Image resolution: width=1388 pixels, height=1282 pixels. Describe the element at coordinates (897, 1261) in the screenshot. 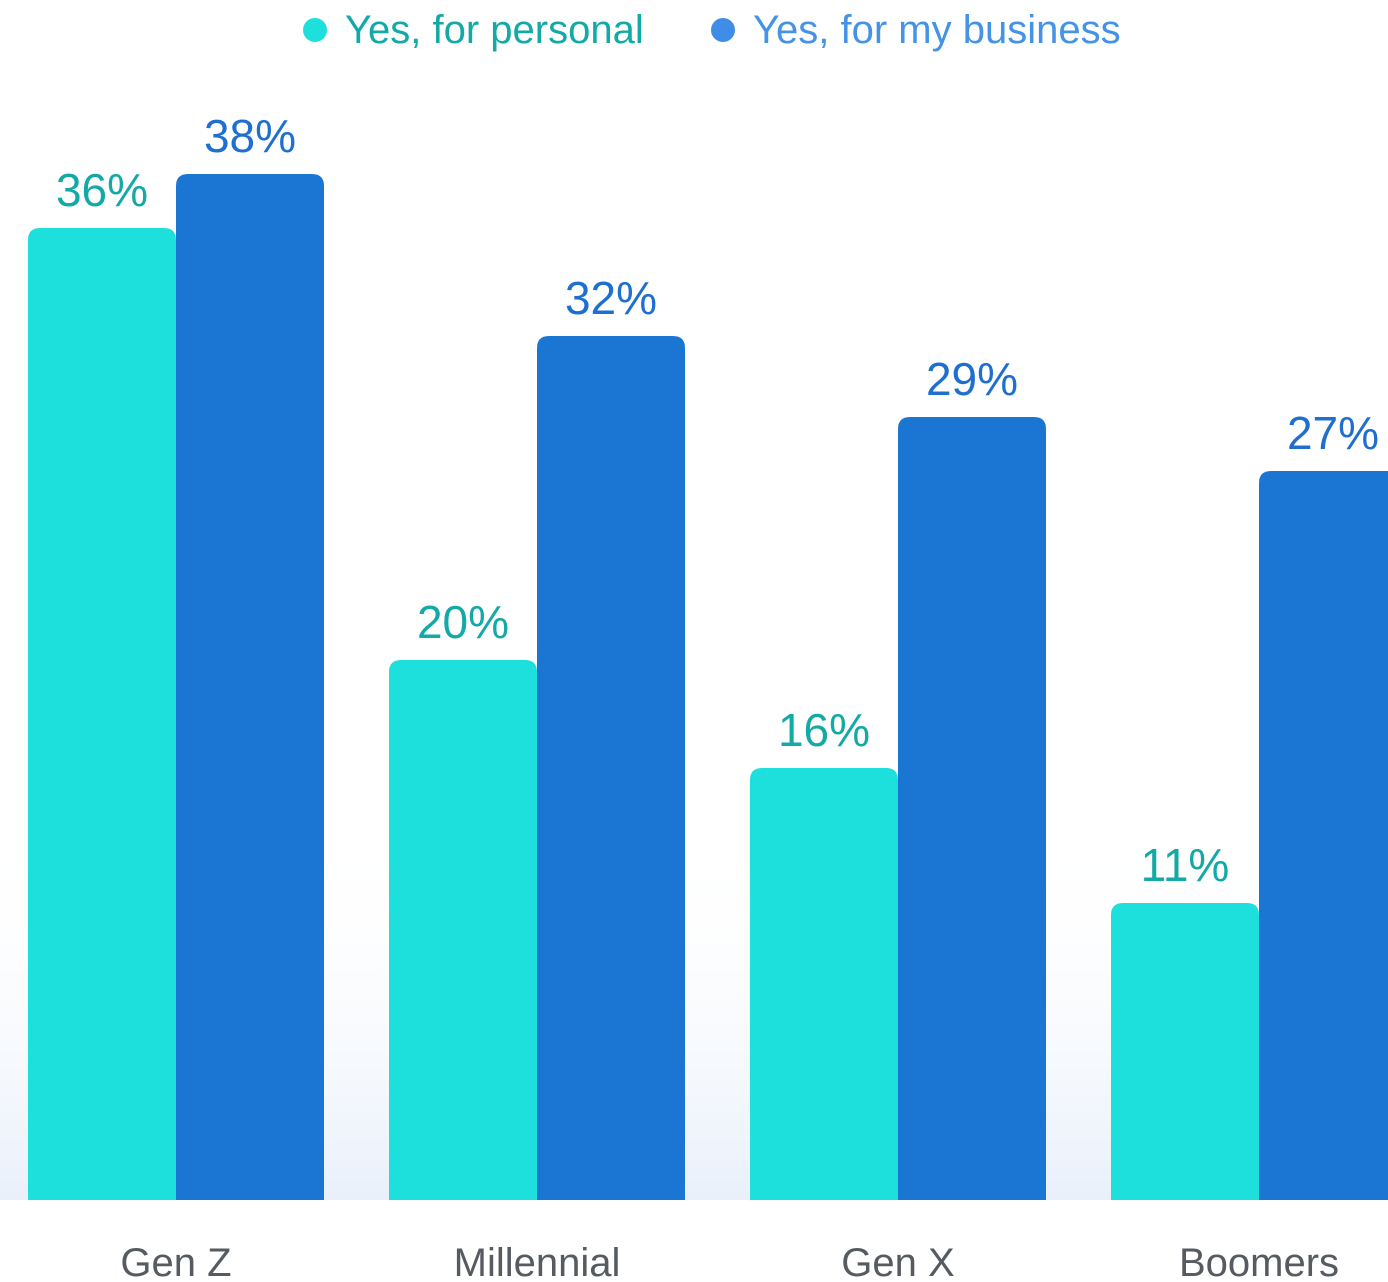

I see `category-label-gen-x: Gen X` at that location.